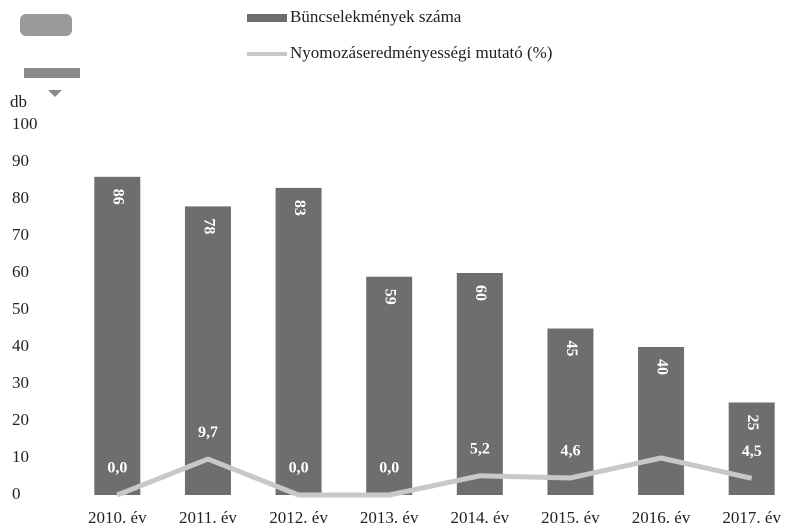 The image size is (797, 531). What do you see at coordinates (117, 517) in the screenshot?
I see `x-tick-label: 2010. év` at bounding box center [117, 517].